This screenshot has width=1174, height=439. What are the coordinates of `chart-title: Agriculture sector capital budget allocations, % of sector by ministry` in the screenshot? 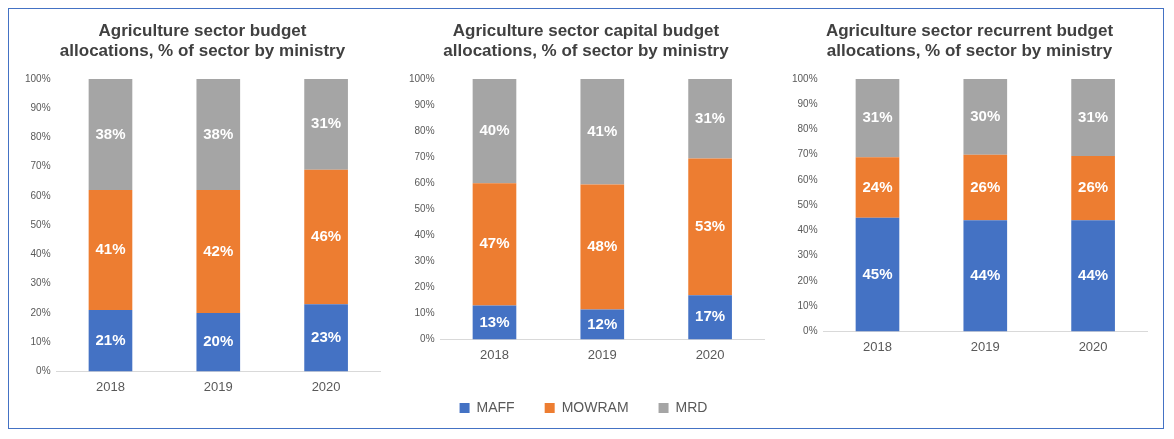 It's located at (586, 41).